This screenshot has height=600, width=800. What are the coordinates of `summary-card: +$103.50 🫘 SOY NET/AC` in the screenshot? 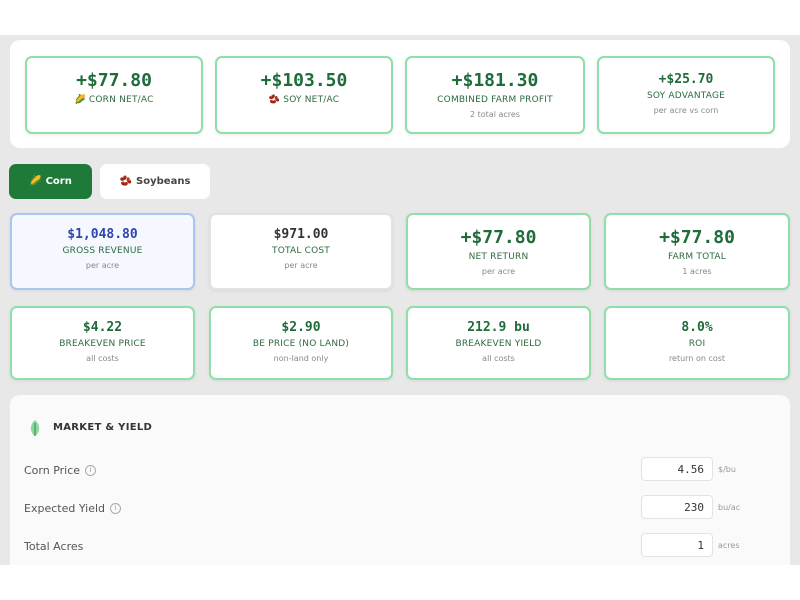 It's located at (304, 95).